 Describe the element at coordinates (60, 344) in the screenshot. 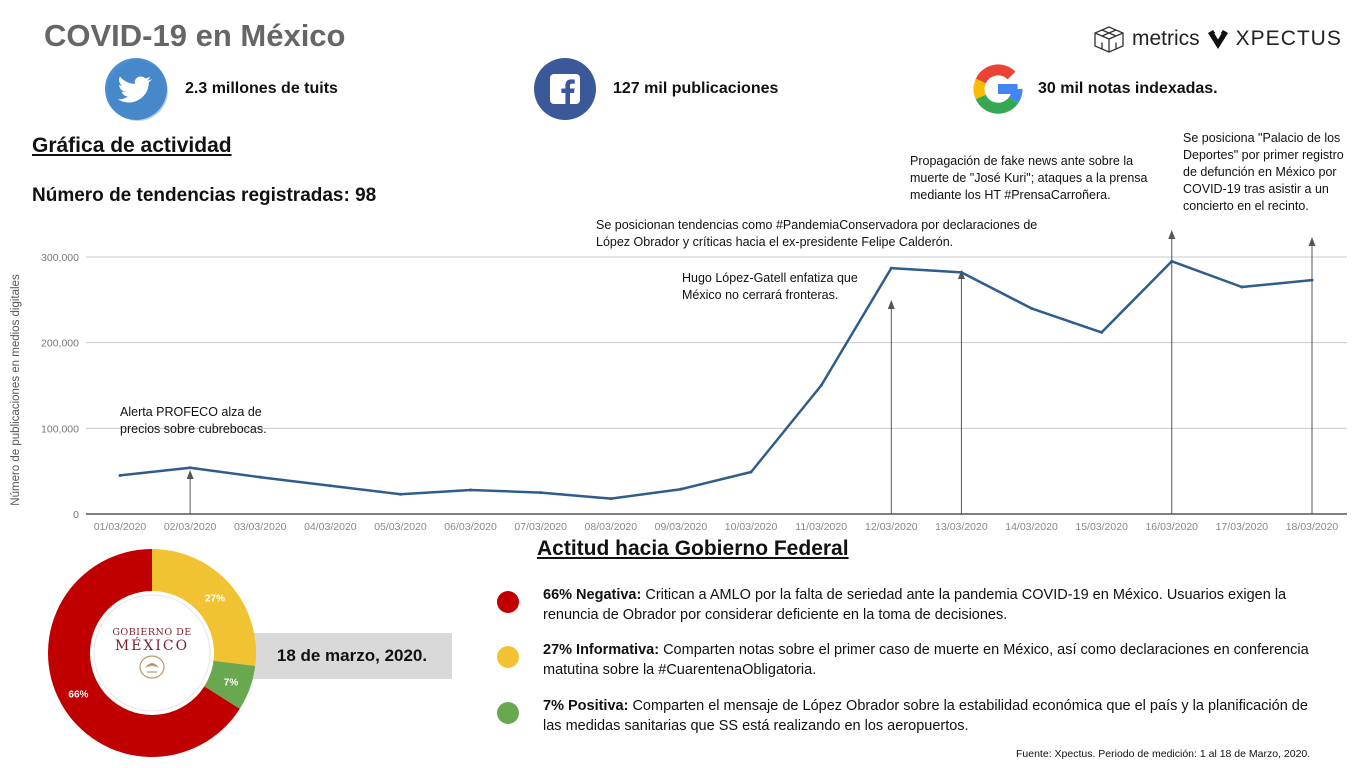

I see `y-tick-label: 200,000` at that location.